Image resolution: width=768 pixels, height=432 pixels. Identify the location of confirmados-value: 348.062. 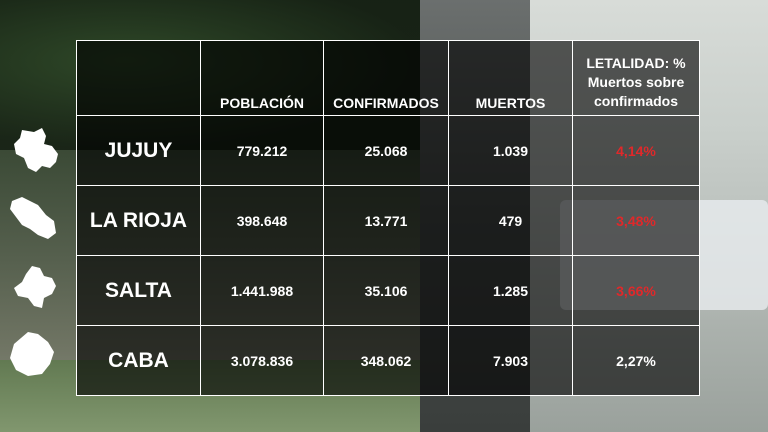
(386, 360).